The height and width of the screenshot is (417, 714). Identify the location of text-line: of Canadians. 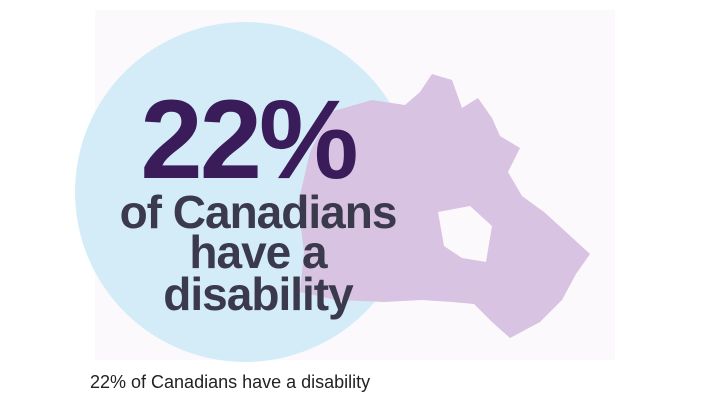
(258, 212).